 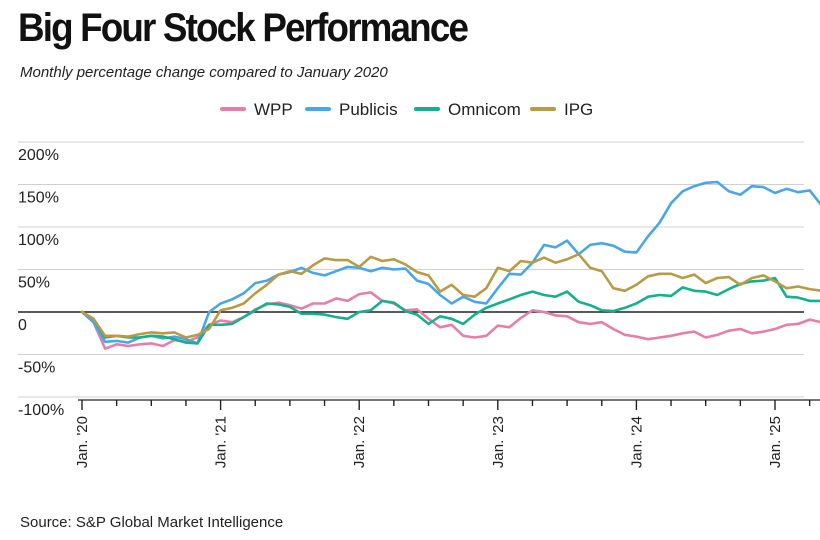 What do you see at coordinates (36, 368) in the screenshot?
I see `y-tick-label: -50%` at bounding box center [36, 368].